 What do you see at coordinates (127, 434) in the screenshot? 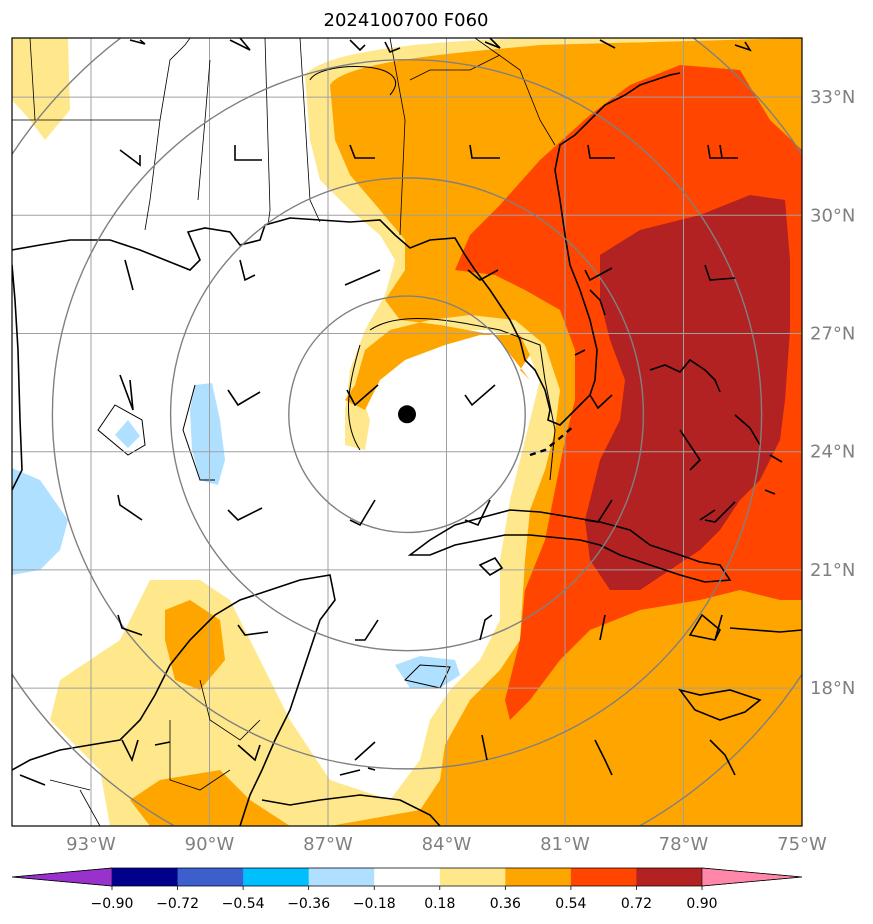
I see `field-neg-small-patch` at bounding box center [127, 434].